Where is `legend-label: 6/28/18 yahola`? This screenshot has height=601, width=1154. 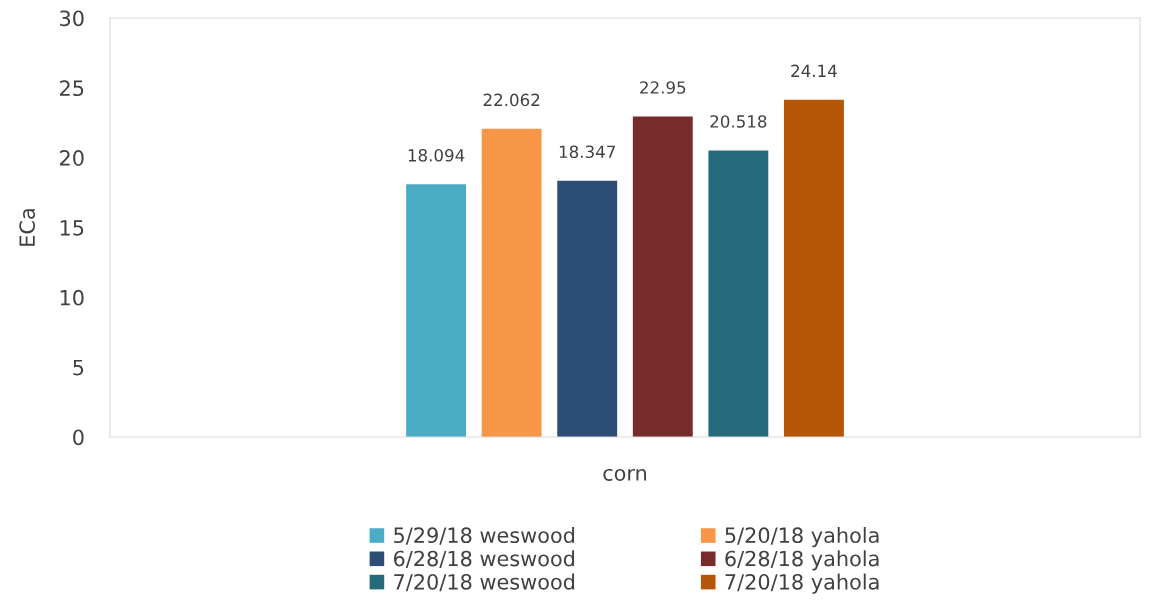
legend-label: 6/28/18 yahola is located at coordinates (802, 560).